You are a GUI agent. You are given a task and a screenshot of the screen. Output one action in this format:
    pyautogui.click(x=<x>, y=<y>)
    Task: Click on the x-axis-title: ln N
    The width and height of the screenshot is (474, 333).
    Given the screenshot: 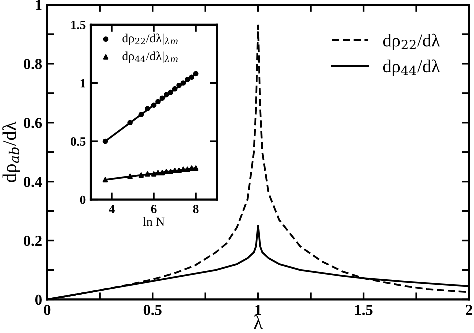 What is the action you would take?
    pyautogui.click(x=154, y=221)
    